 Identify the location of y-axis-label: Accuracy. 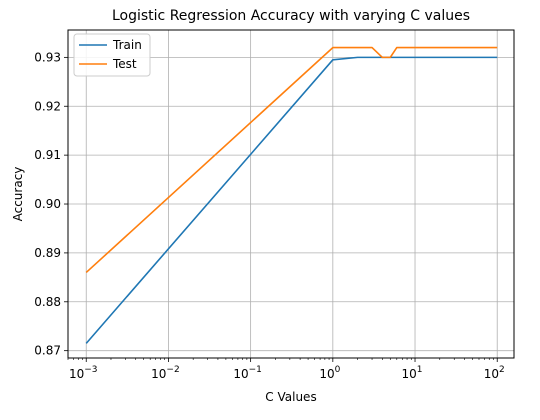
(18, 194).